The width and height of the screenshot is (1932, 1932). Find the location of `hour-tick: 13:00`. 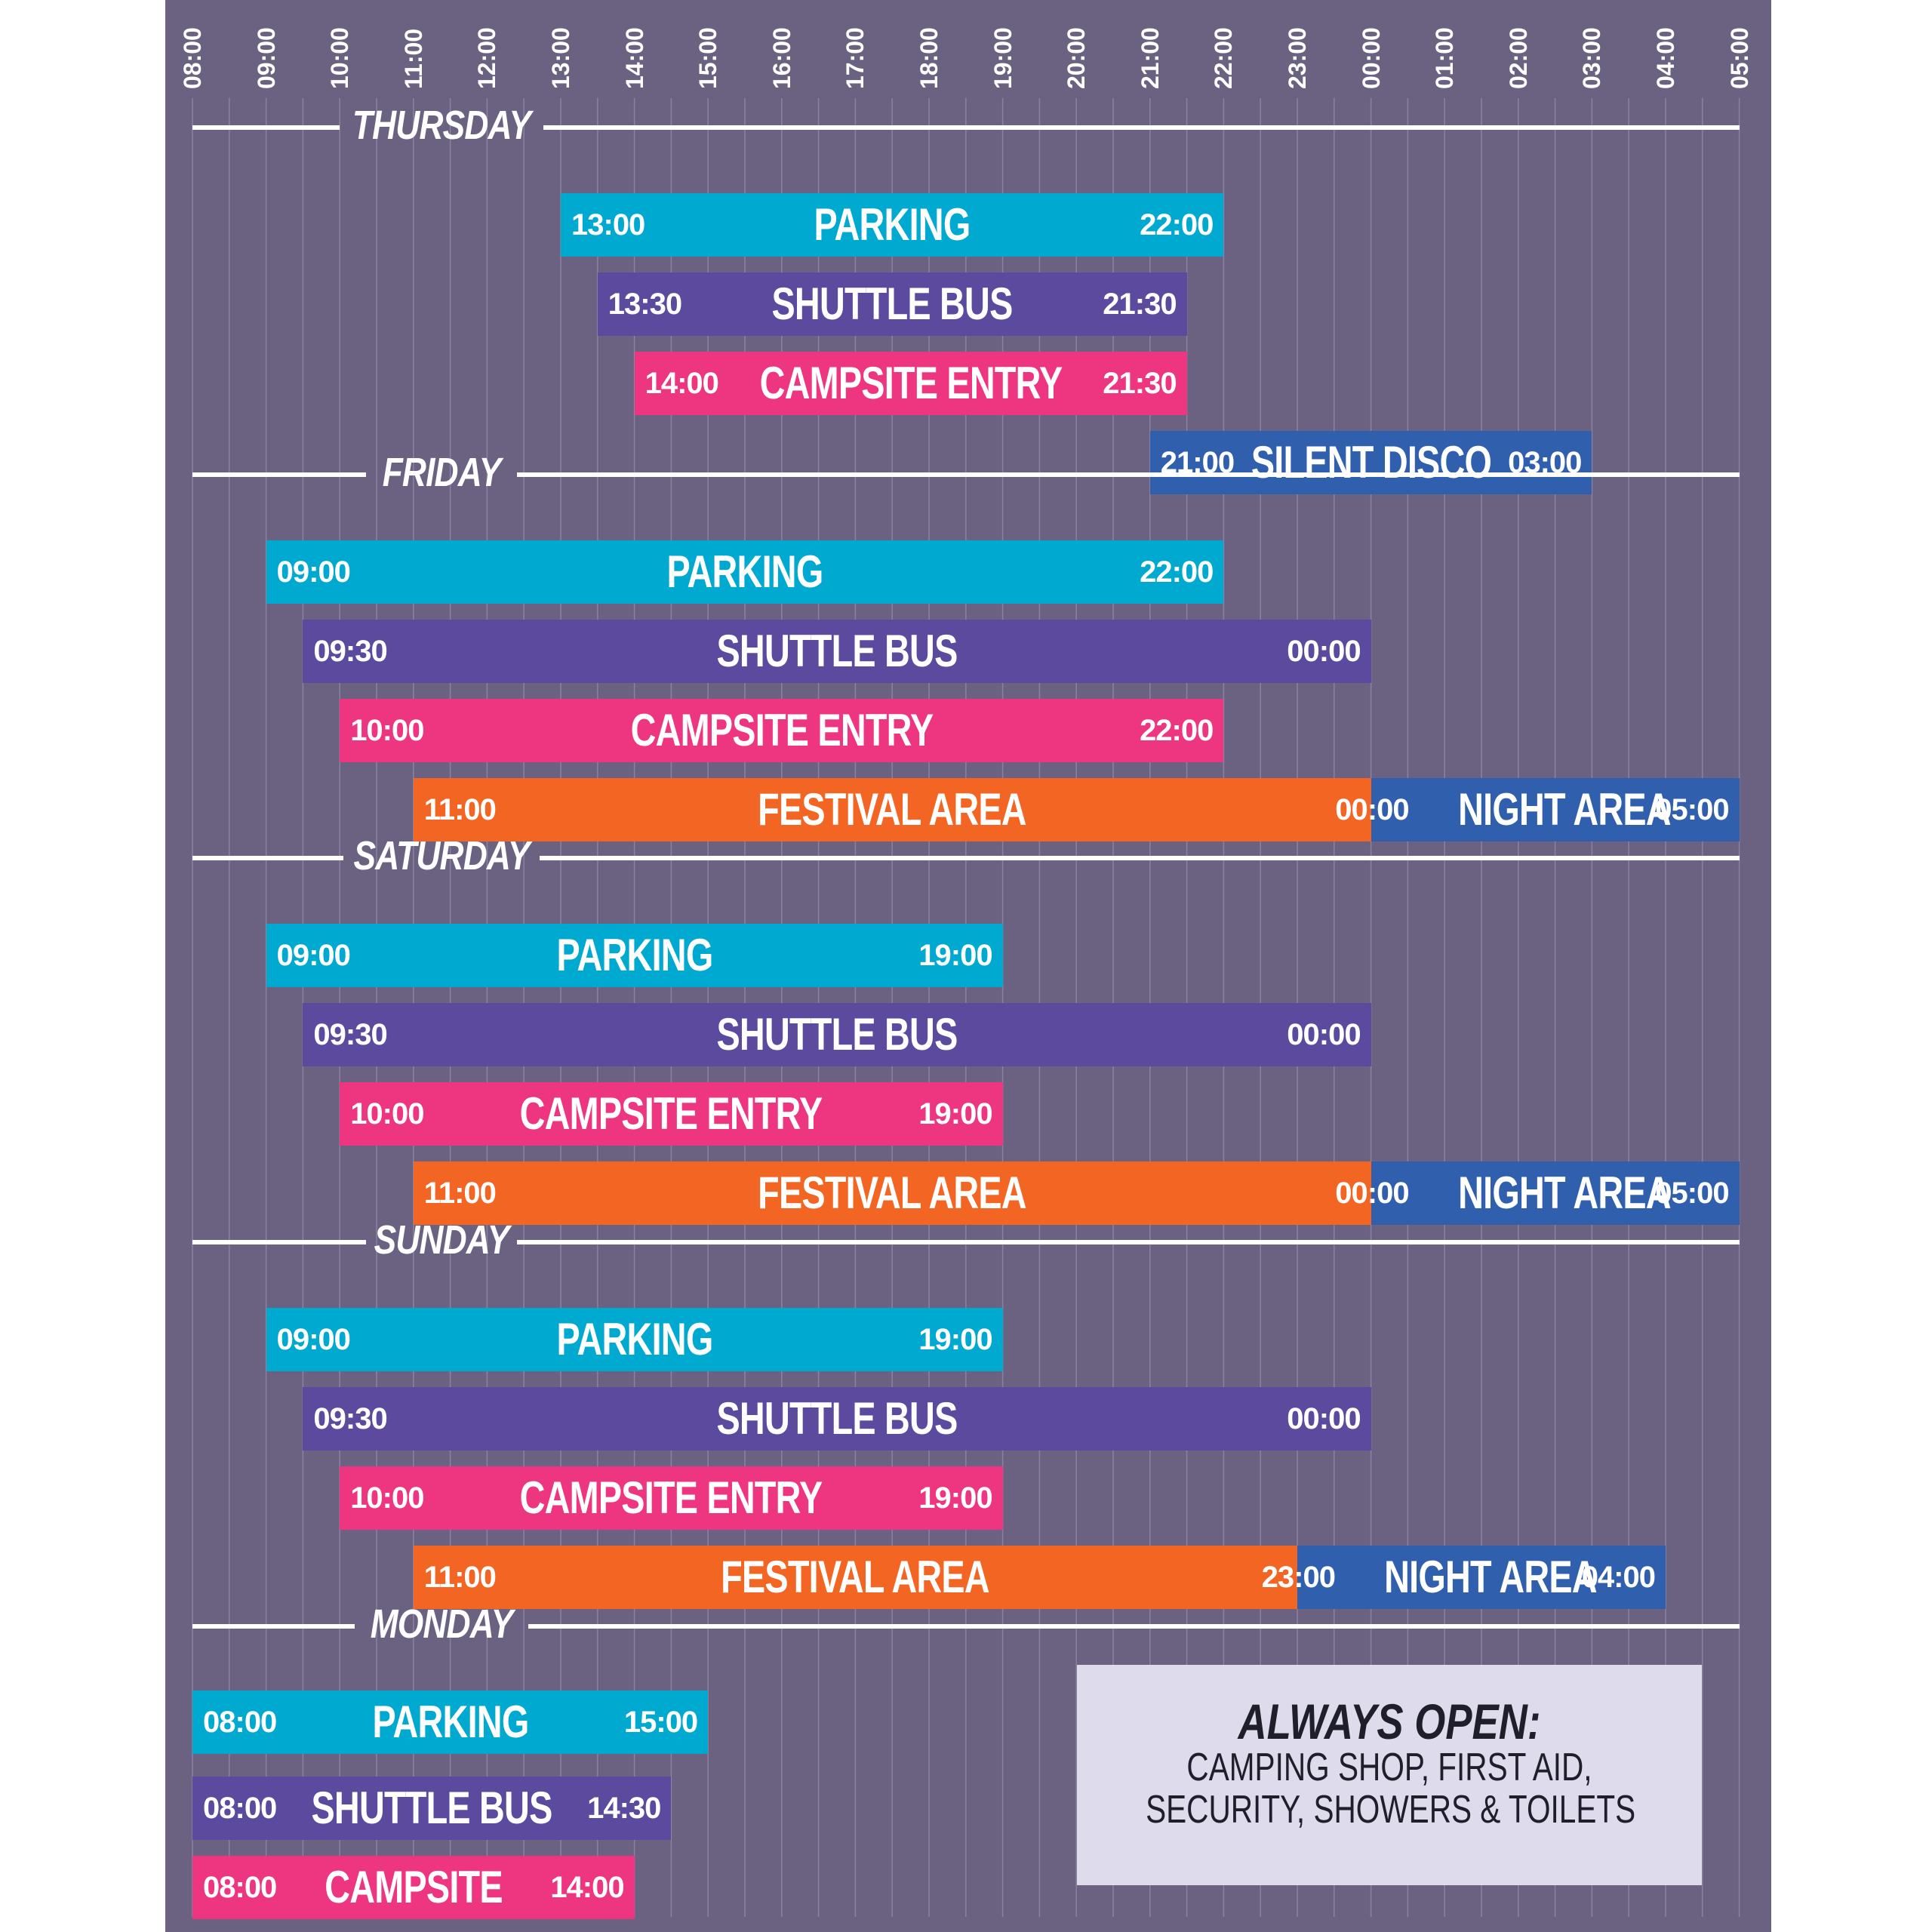

hour-tick: 13:00 is located at coordinates (560, 58).